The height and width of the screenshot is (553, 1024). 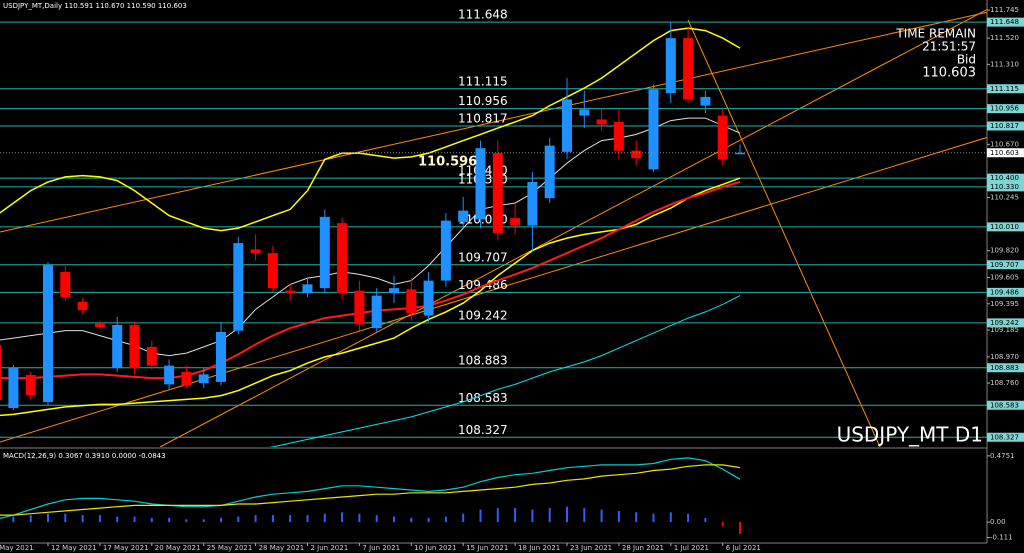 I want to click on level-box-label: 111.115, so click(x=1004, y=89).